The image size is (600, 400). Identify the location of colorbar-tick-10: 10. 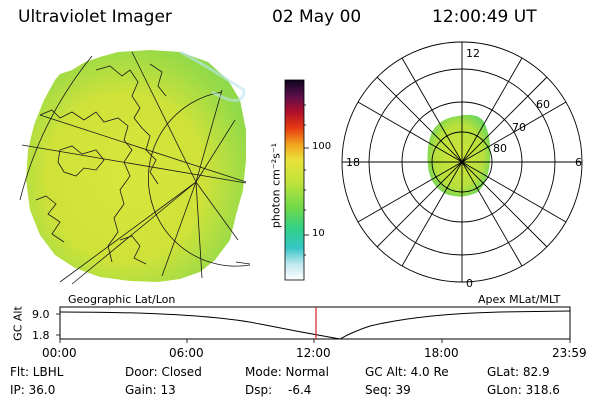
(318, 233).